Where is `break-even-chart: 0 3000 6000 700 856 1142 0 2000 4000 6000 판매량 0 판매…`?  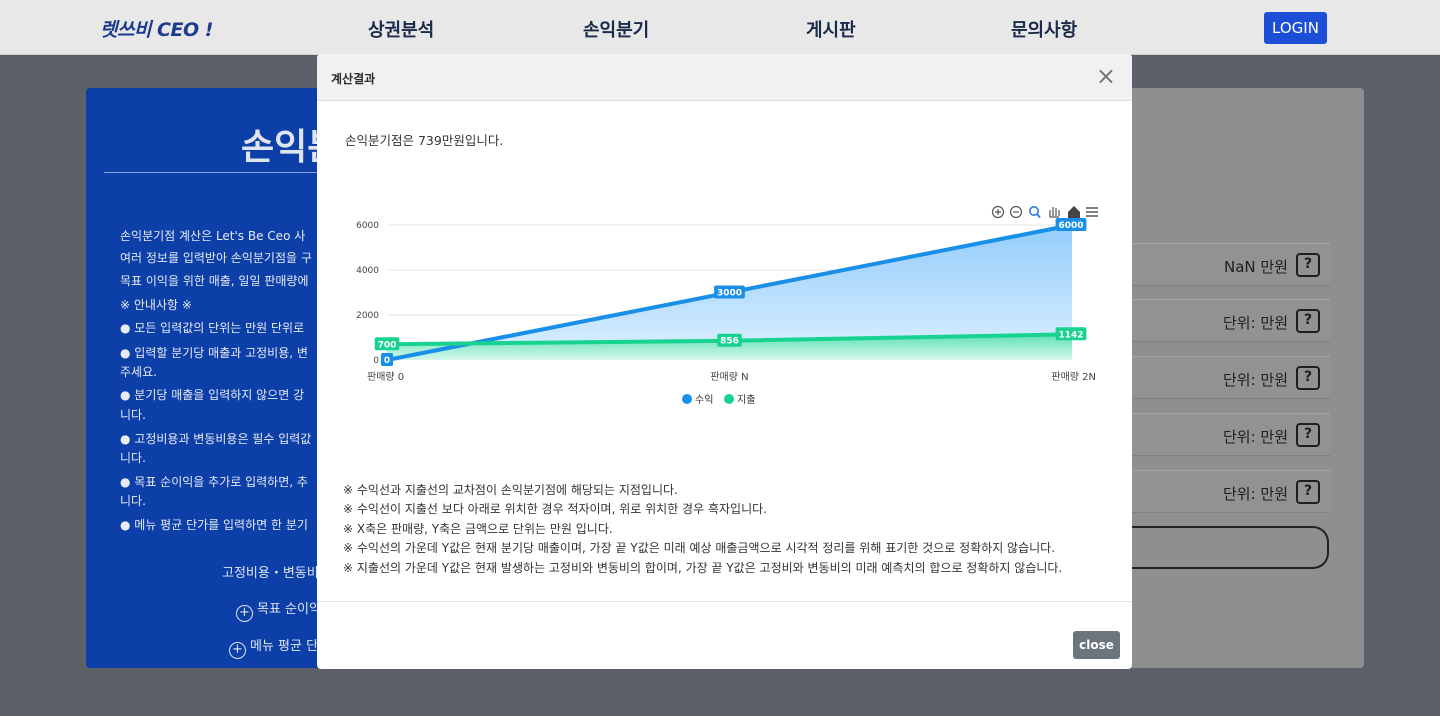
break-even-chart: 0 3000 6000 700 856 1142 0 2000 4000 6000 판매량 0 판매… is located at coordinates (727, 305).